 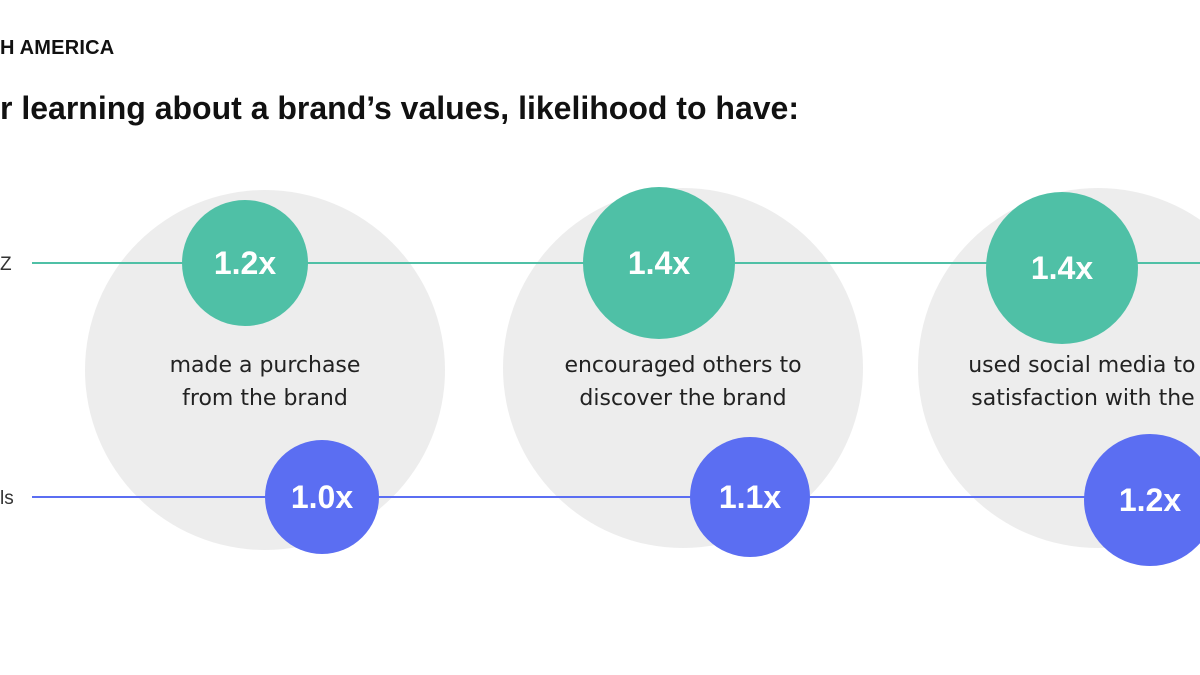 I want to click on series-label-2: ls, so click(x=7, y=498).